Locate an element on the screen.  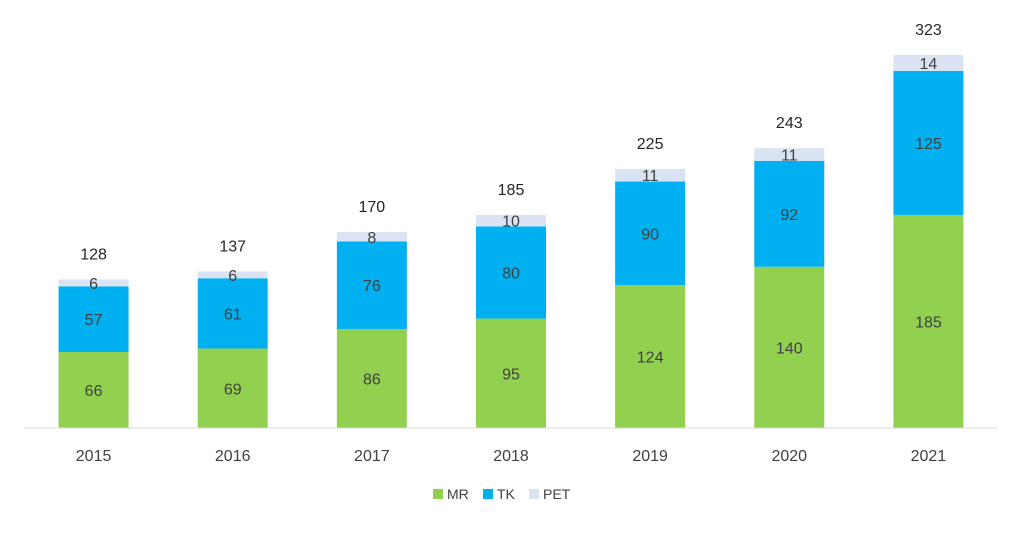
bar-segment-tk-2021 is located at coordinates (928, 142).